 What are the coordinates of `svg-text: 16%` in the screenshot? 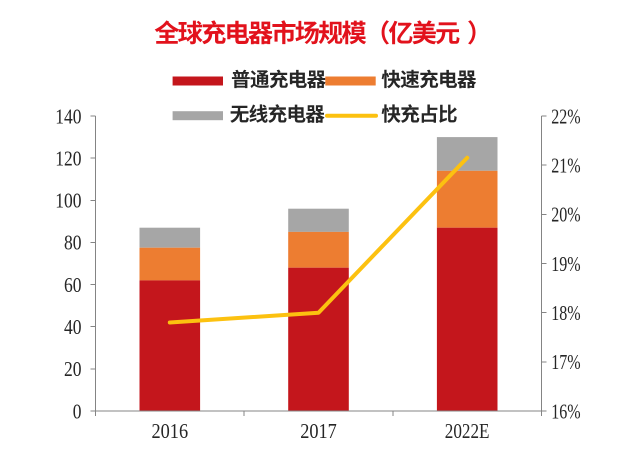 It's located at (565, 411).